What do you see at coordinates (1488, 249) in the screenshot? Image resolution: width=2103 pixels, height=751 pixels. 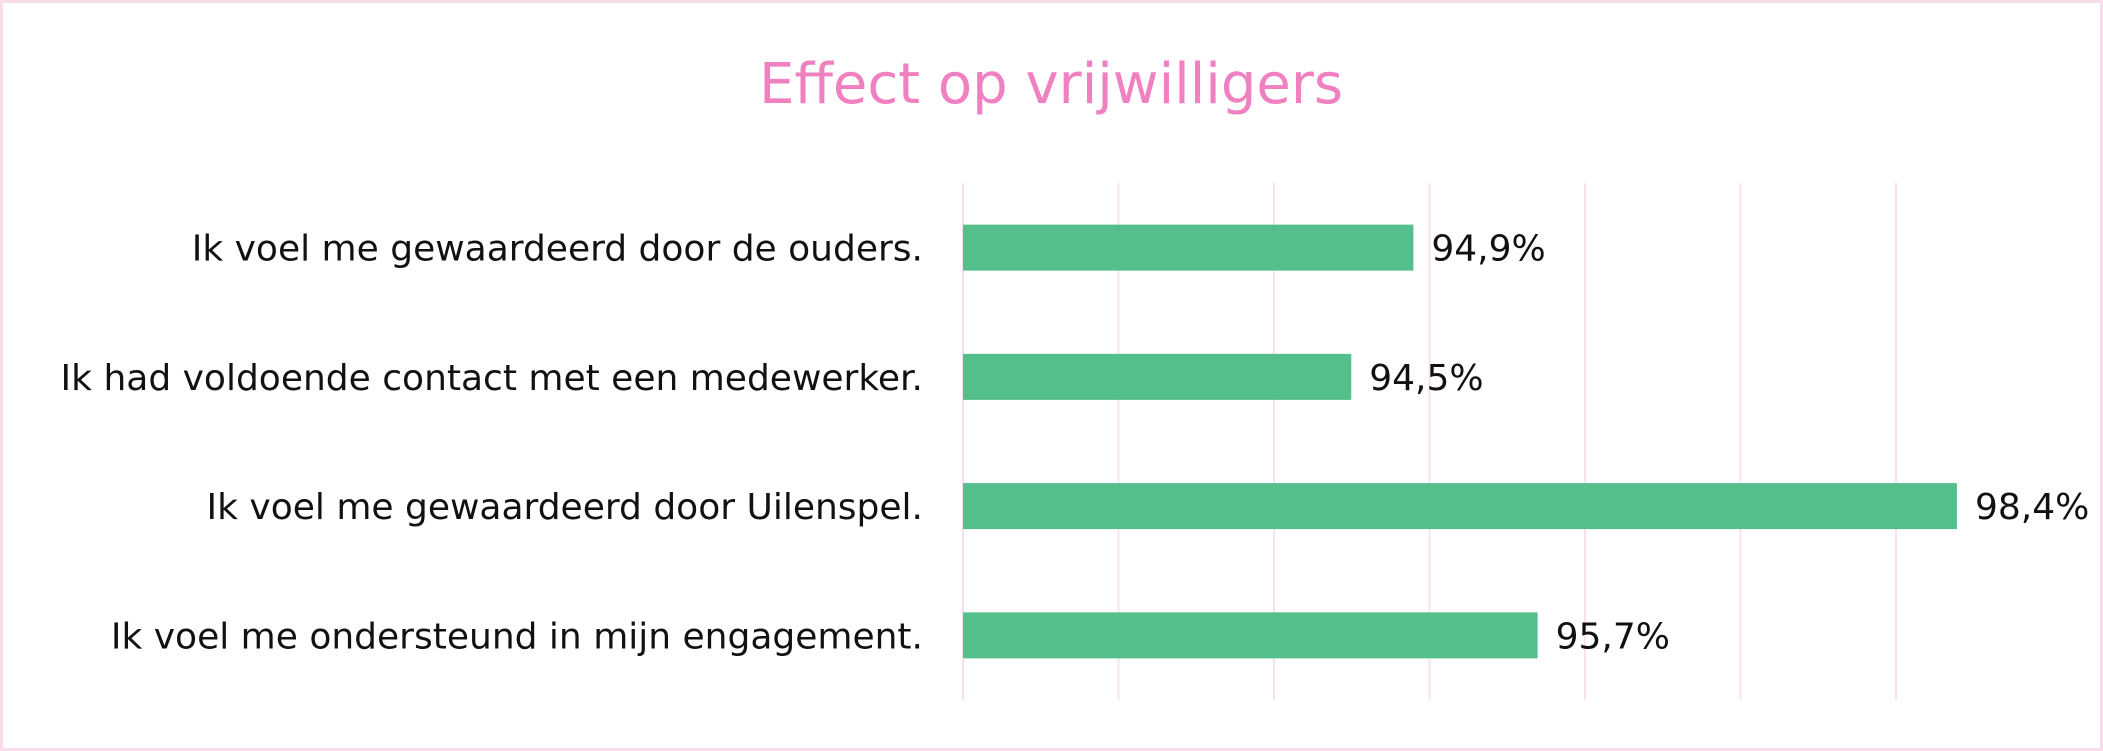 I see `value-label-0: 94,9%` at bounding box center [1488, 249].